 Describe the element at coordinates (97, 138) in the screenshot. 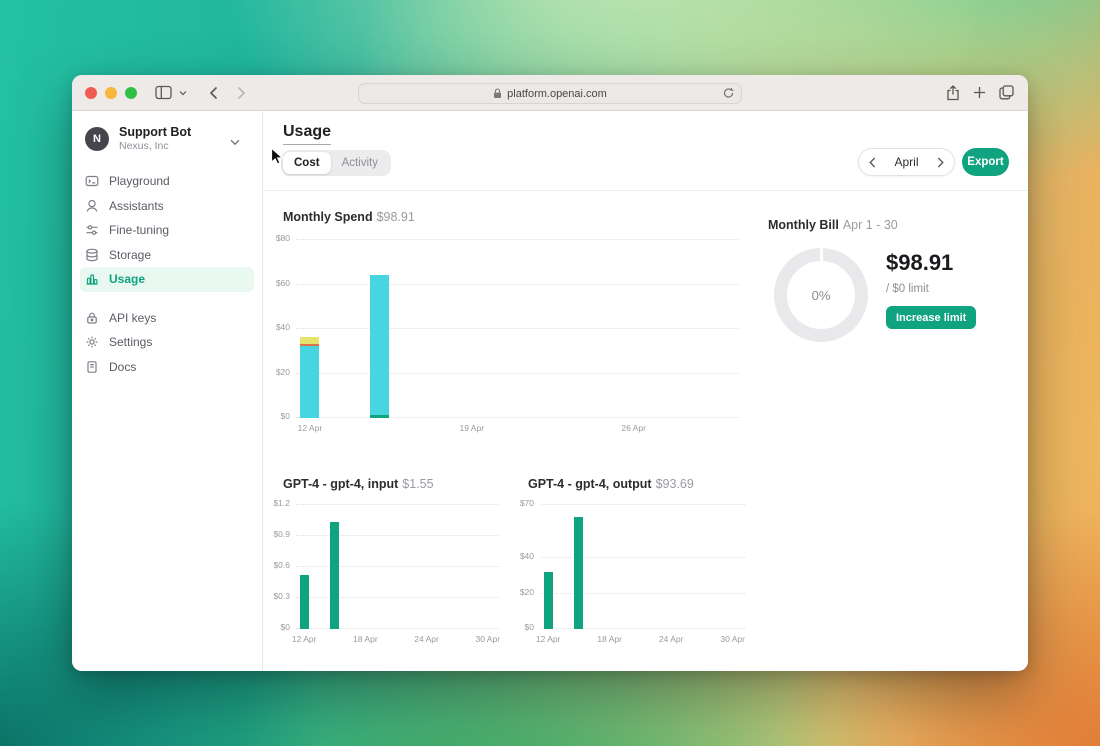

I see `org-avatar: N` at that location.